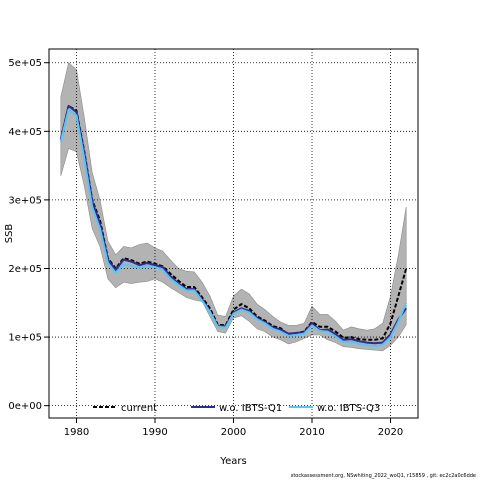 The width and height of the screenshot is (480, 480). I want to click on legend: current w.o. IBTS-Q1 w.o. IBTS-Q3, so click(236, 408).